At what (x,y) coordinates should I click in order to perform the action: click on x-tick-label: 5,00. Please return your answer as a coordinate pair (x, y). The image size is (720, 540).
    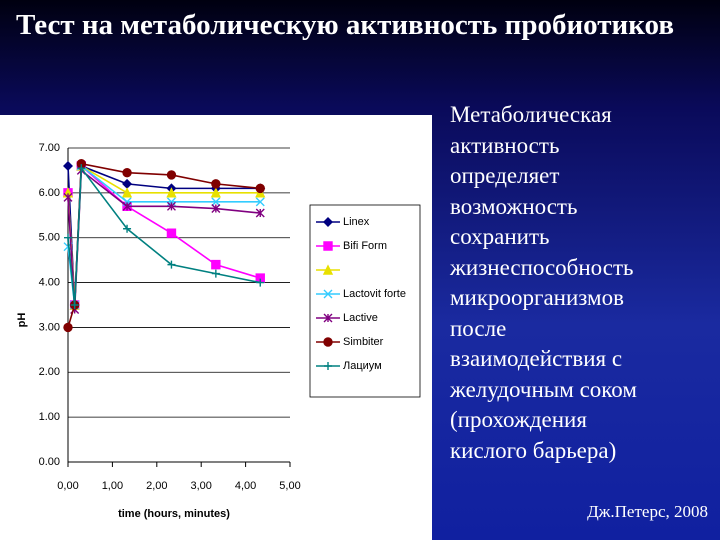
    Looking at the image, I should click on (289, 486).